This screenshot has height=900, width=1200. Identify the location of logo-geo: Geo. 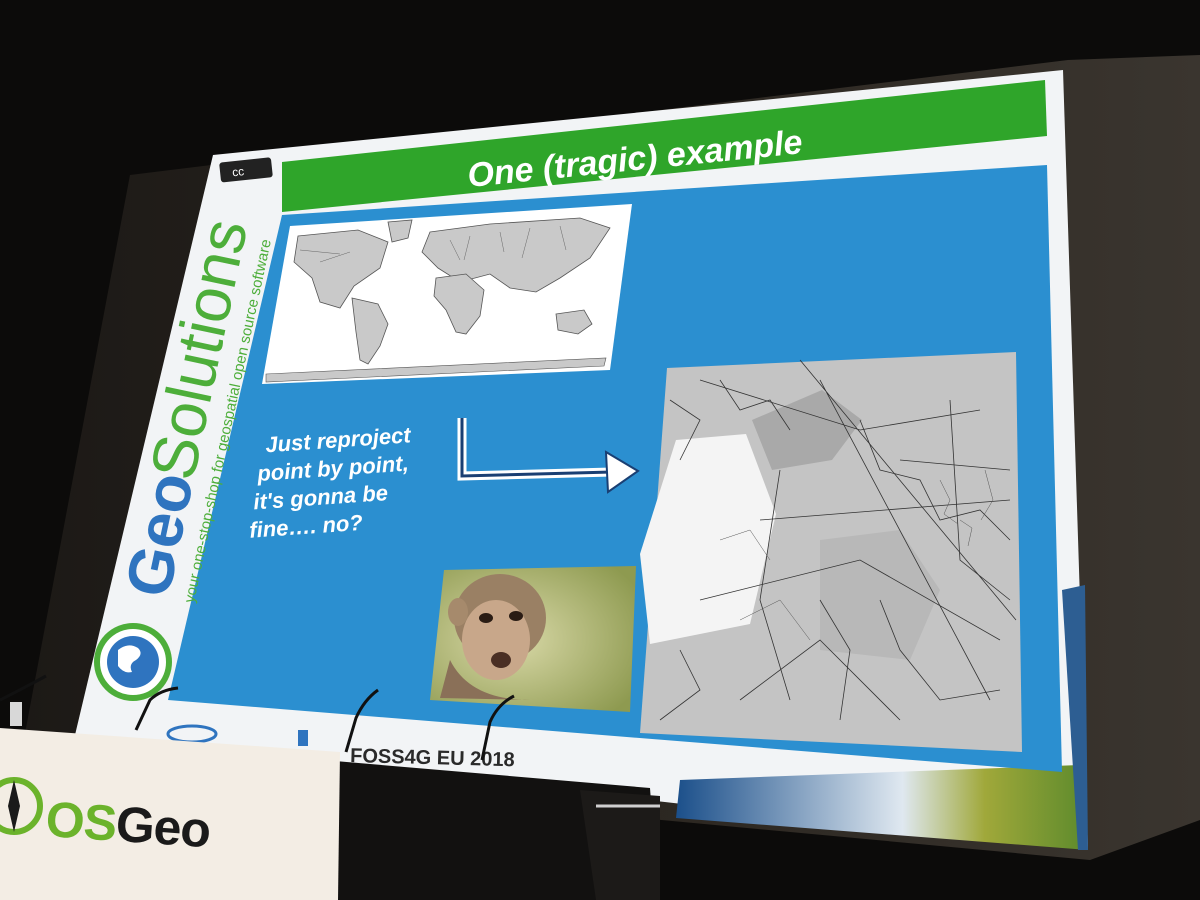
(163, 827).